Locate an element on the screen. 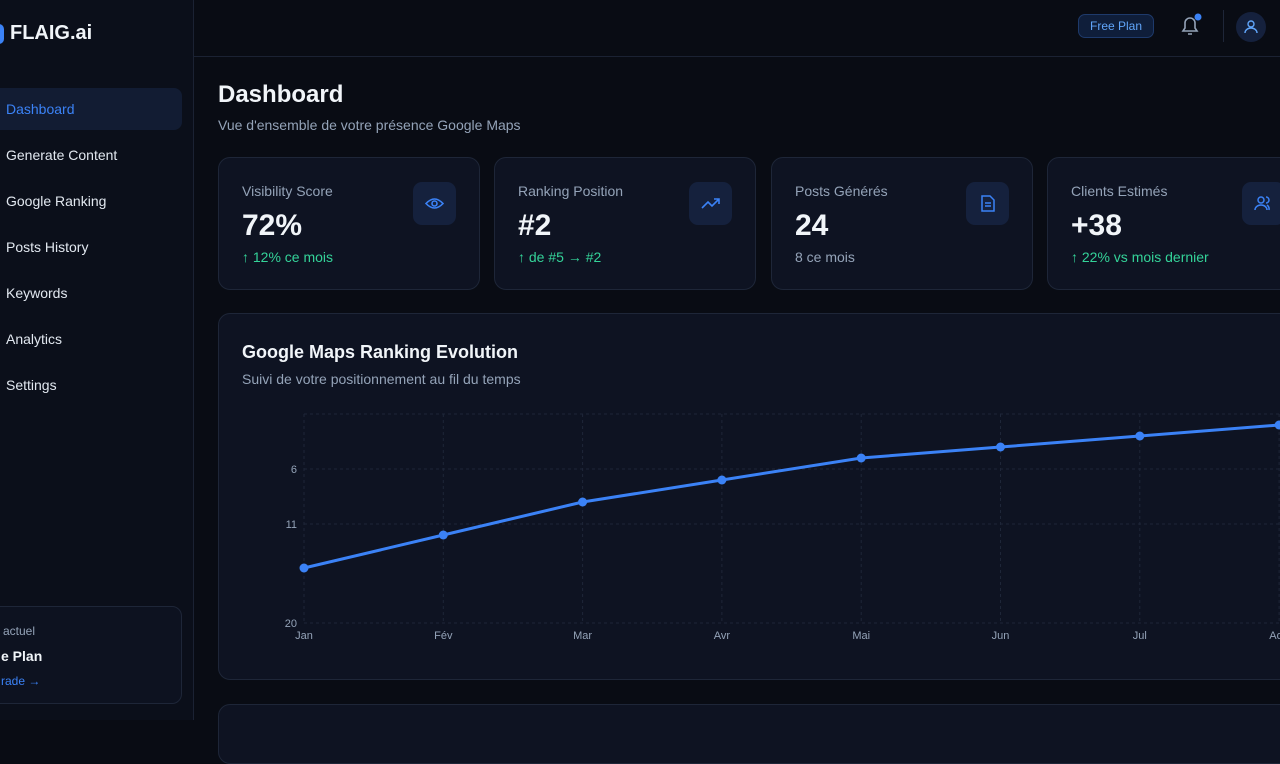 This screenshot has height=764, width=1280. logo: FLAIG.ai is located at coordinates (51, 33).